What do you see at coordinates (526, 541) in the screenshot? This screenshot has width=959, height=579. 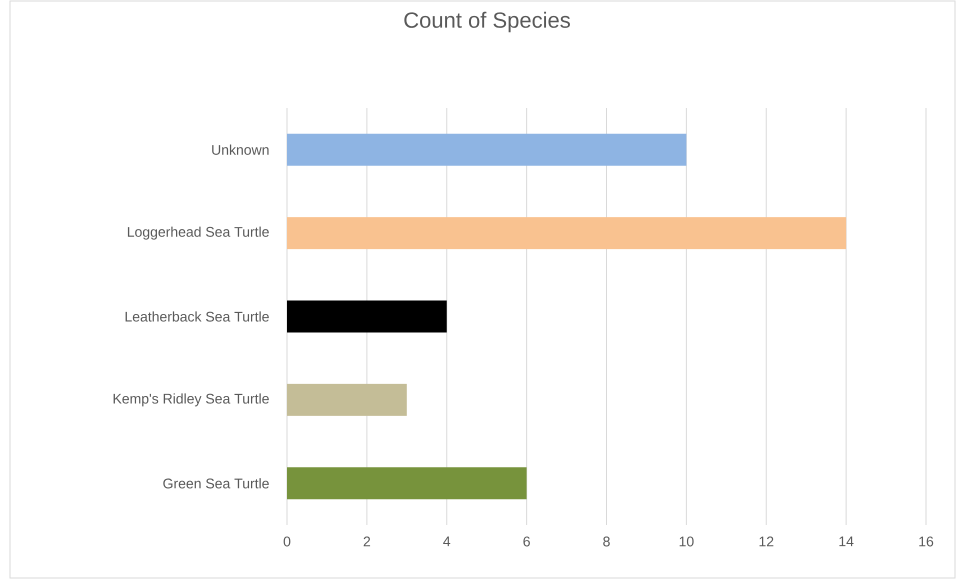 I see `x-tick-label: 6` at bounding box center [526, 541].